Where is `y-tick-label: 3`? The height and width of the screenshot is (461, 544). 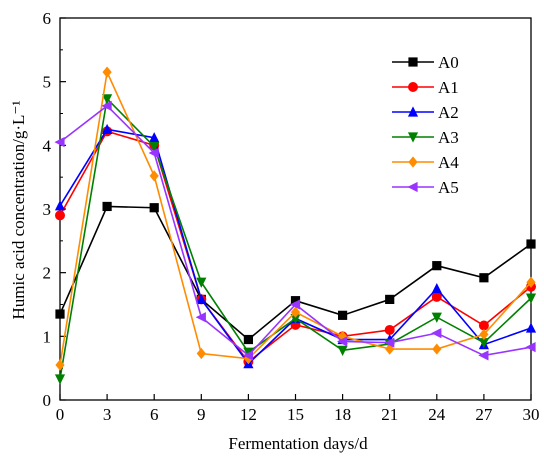 y-tick-label: 3 is located at coordinates (47, 209).